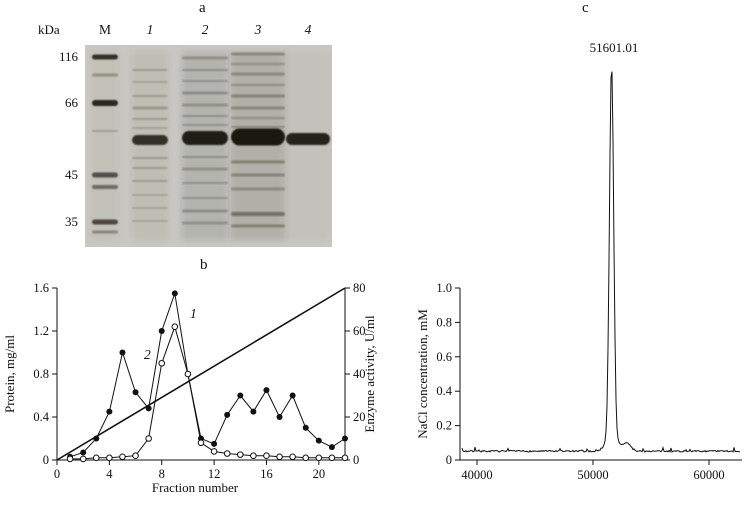 Image resolution: width=748 pixels, height=506 pixels. I want to click on panel-c-label: c, so click(585, 8).